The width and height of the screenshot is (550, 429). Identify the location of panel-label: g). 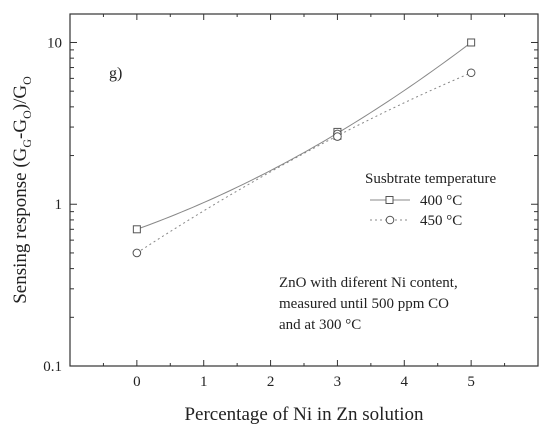
(115, 73).